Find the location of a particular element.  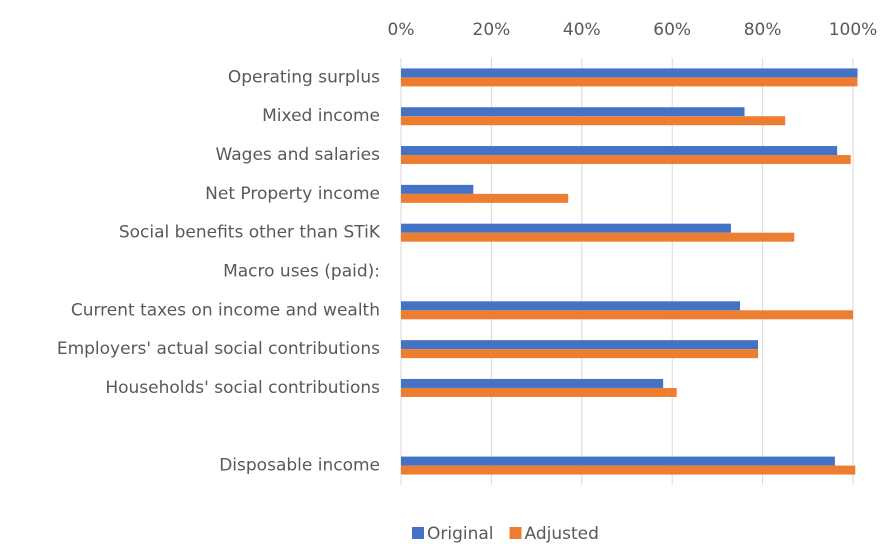

y-tick-label: Current taxes on income and wealth is located at coordinates (225, 310).